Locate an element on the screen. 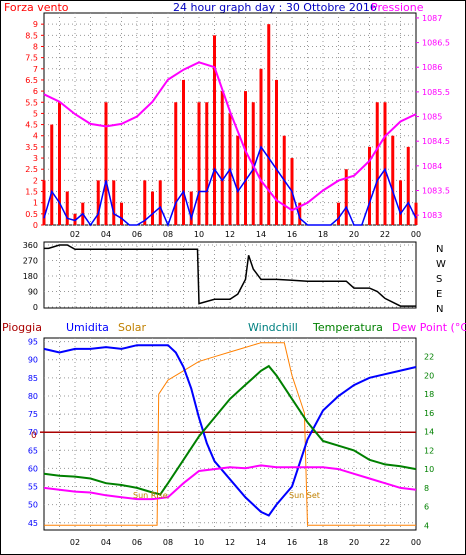 This screenshot has width=466, height=555. wind-tick-label: 8.5 is located at coordinates (31, 35).